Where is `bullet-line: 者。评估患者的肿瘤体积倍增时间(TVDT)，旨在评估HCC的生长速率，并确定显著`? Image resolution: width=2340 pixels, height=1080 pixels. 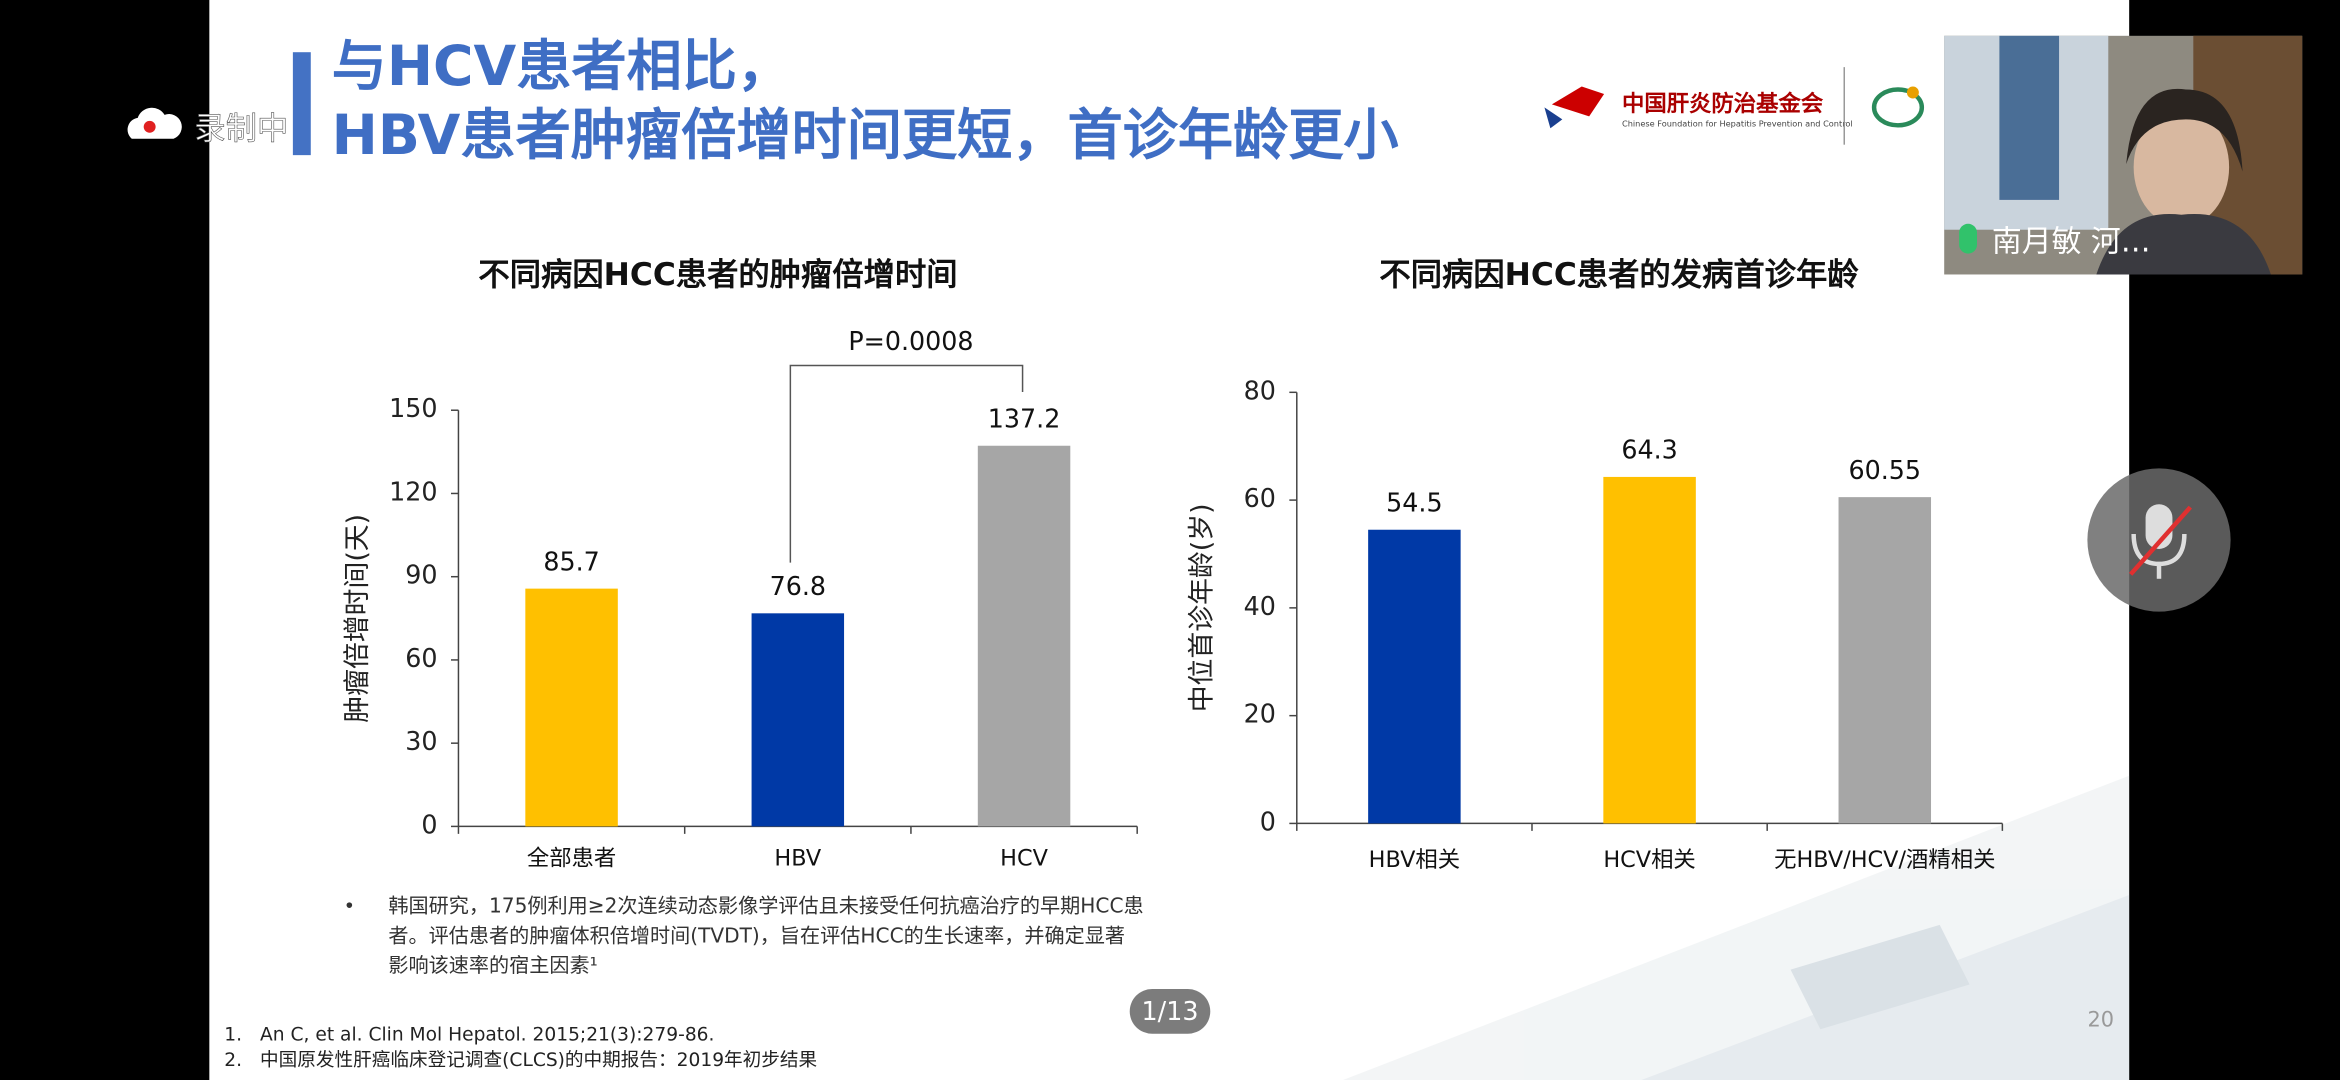 bullet-line: 者。评估患者的肿瘤体积倍增时间(TVDT)，旨在评估HCC的生长速率，并确定显著 is located at coordinates (756, 935).